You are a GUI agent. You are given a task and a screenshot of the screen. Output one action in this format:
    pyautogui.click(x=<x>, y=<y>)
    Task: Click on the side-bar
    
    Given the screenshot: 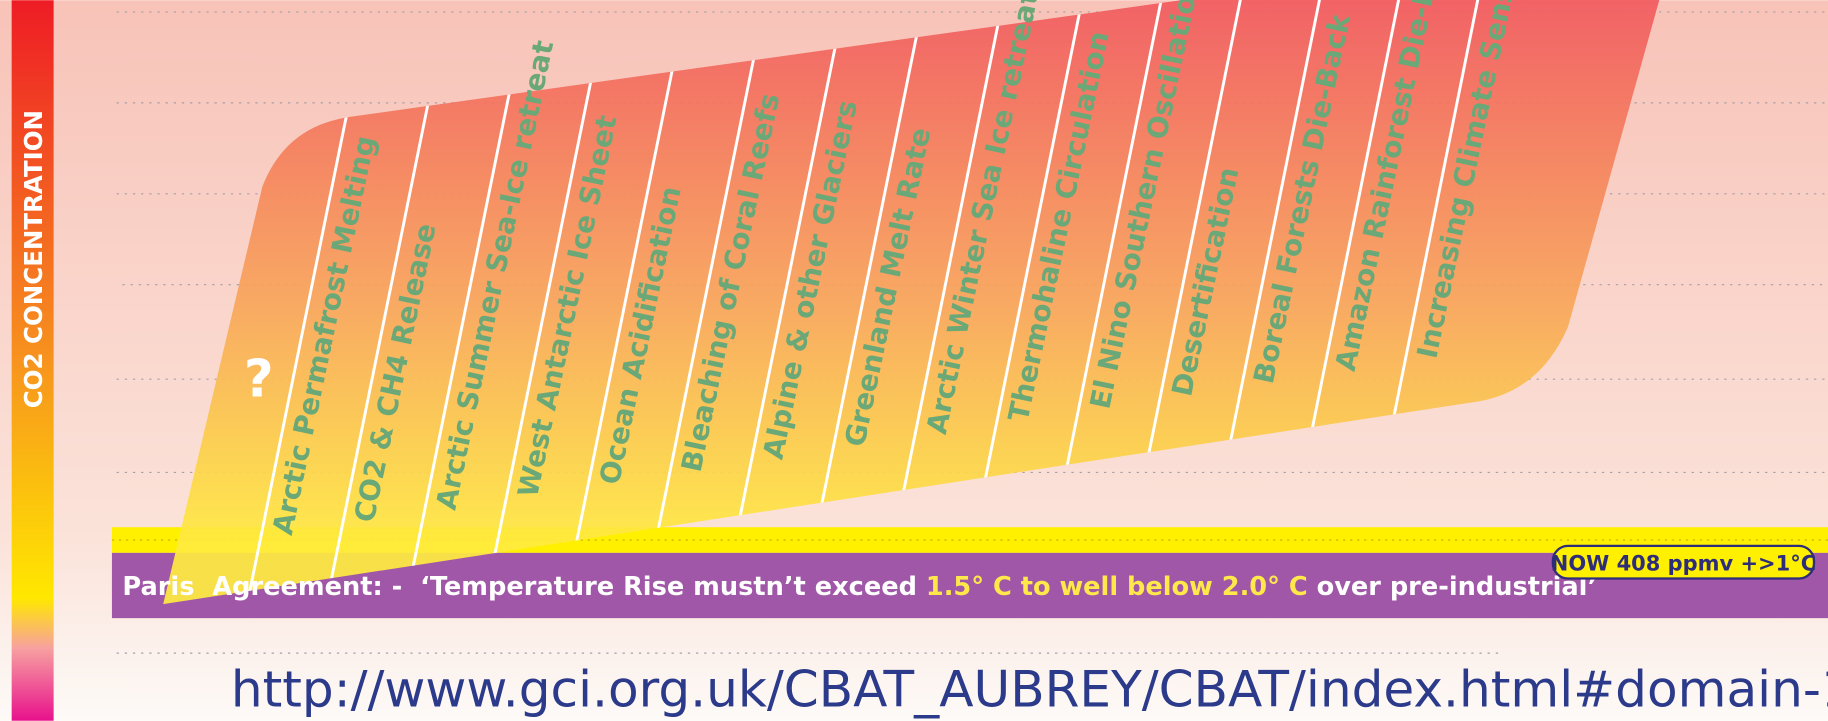 What is the action you would take?
    pyautogui.click(x=32, y=360)
    